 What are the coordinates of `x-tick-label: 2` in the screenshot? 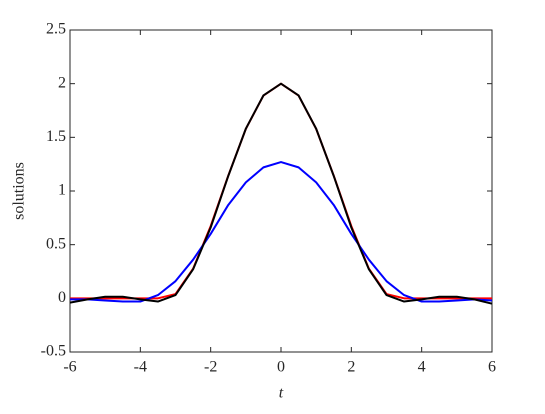 It's located at (351, 367).